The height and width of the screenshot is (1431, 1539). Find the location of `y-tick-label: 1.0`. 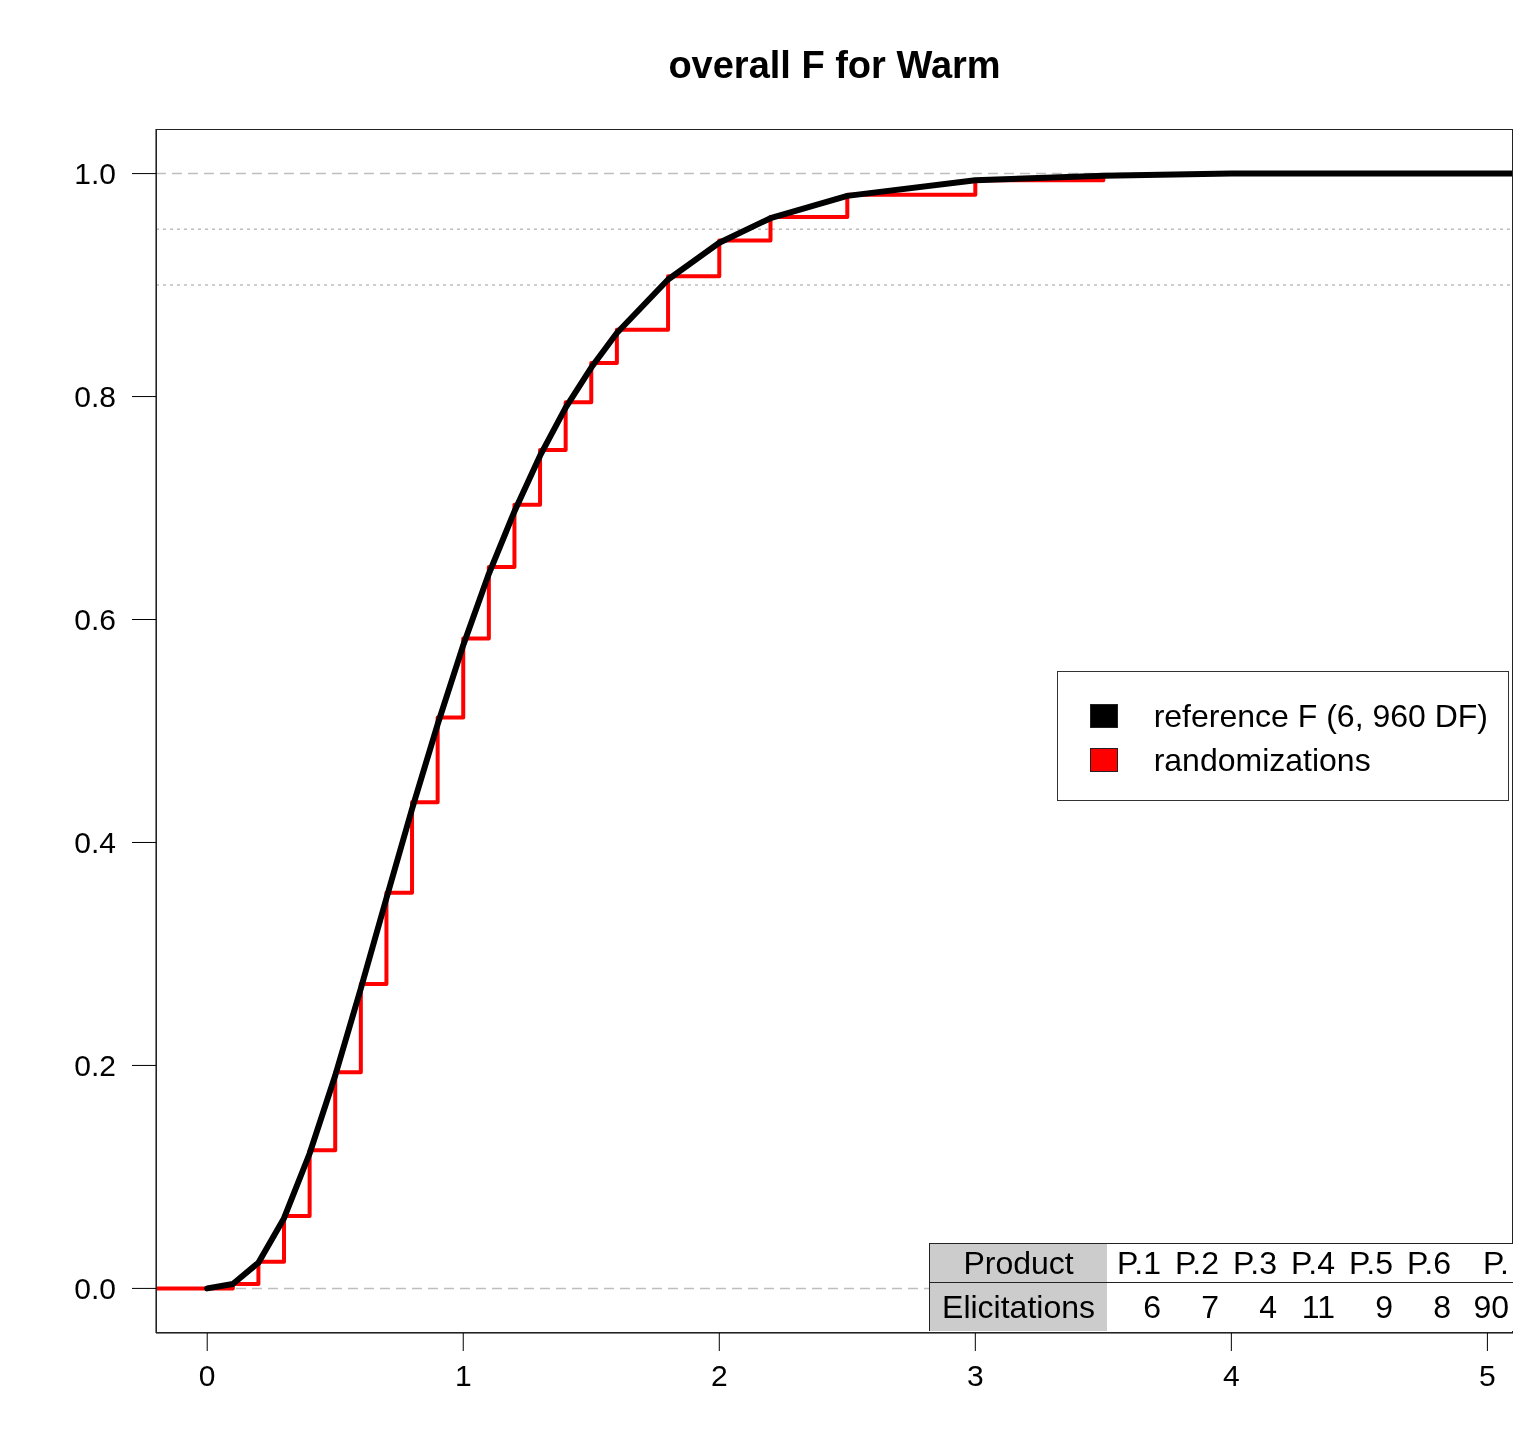

y-tick-label: 1.0 is located at coordinates (95, 174).